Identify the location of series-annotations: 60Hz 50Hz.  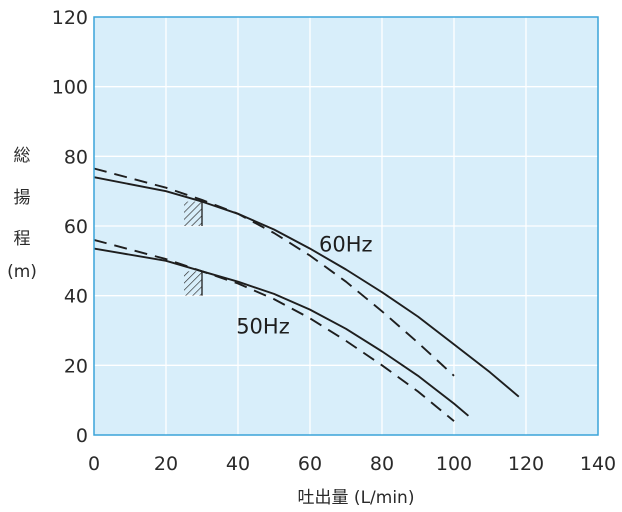
(304, 285).